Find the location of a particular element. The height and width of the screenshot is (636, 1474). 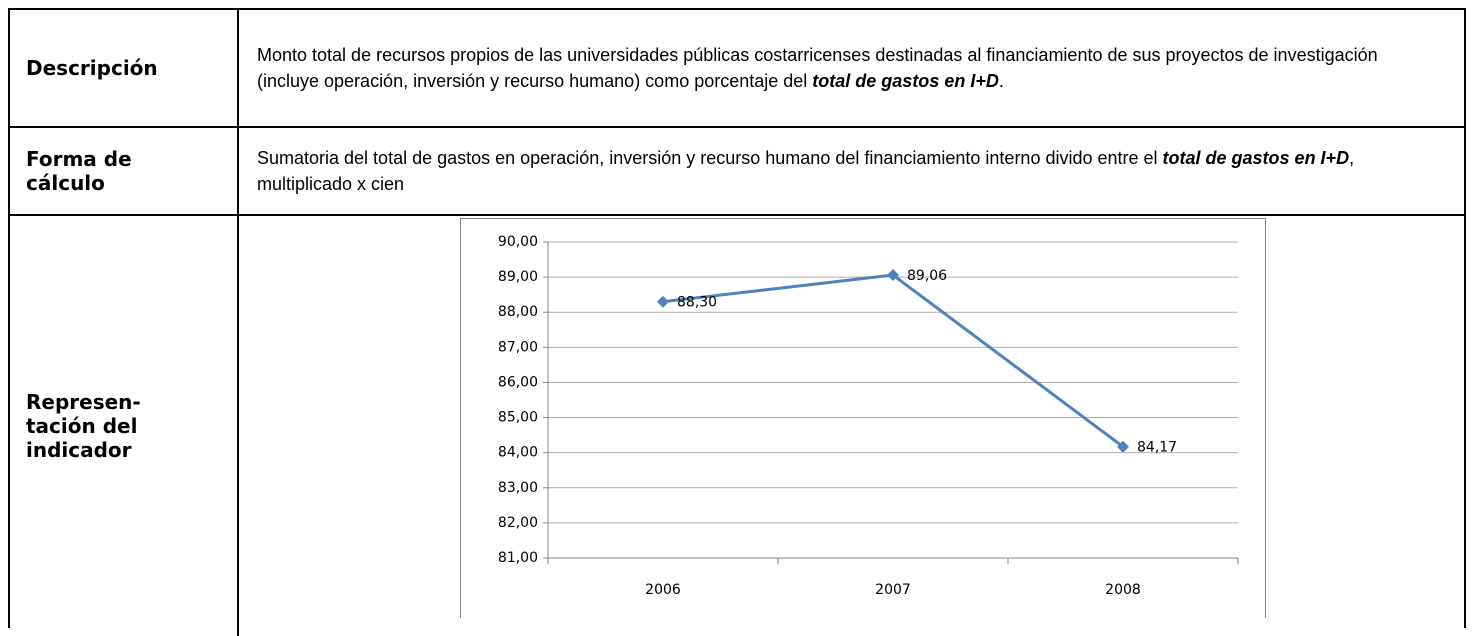

x-tick-label: 2007 is located at coordinates (893, 590).